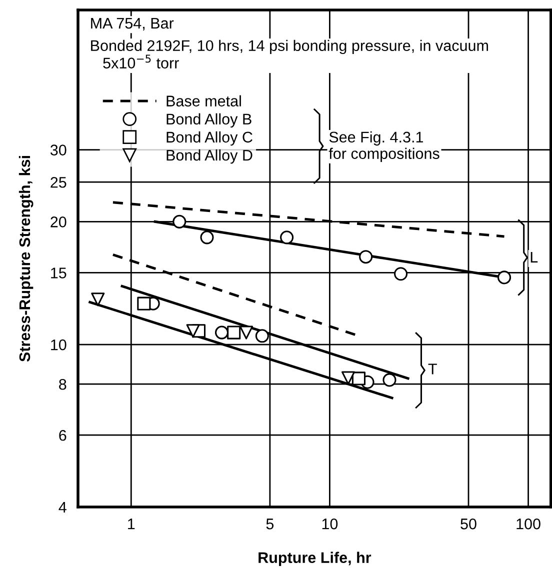 The height and width of the screenshot is (577, 552). What do you see at coordinates (131, 524) in the screenshot?
I see `x-tick-label: 1` at bounding box center [131, 524].